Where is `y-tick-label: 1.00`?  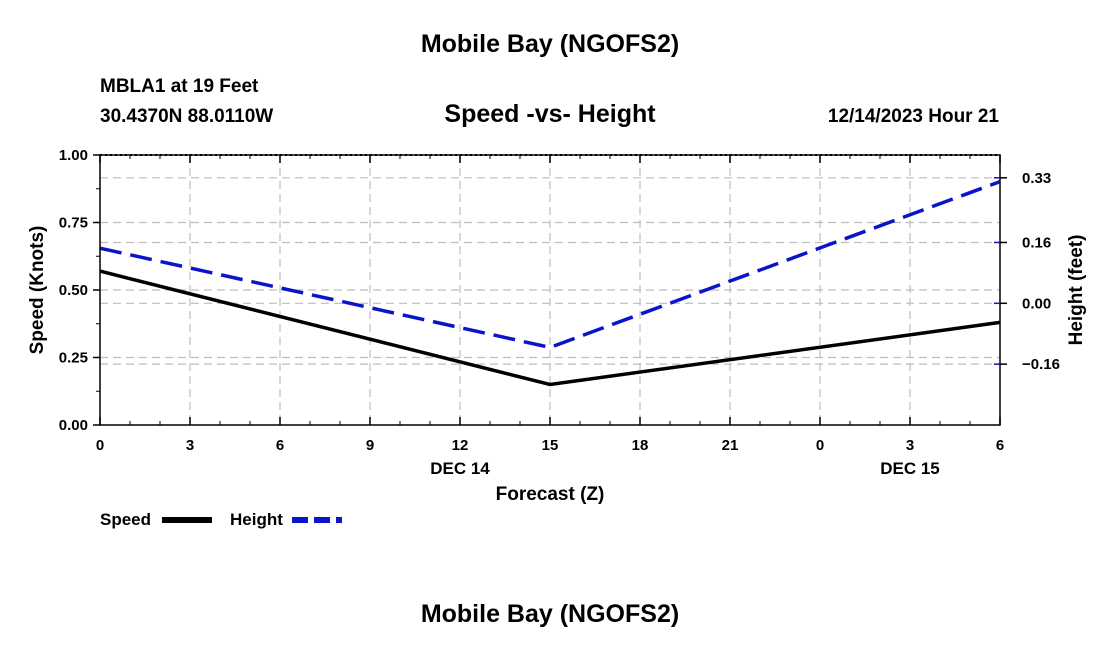 y-tick-label: 1.00 is located at coordinates (73, 155).